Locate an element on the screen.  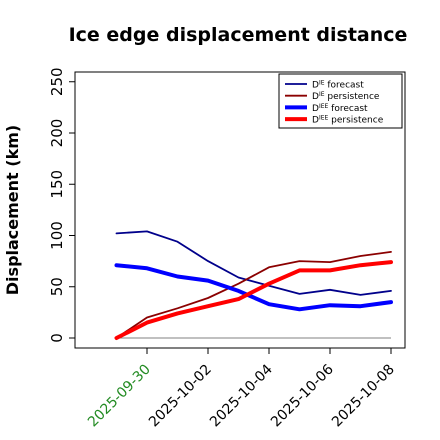
x-tick-label: 2025-10-06 is located at coordinates (302, 395).